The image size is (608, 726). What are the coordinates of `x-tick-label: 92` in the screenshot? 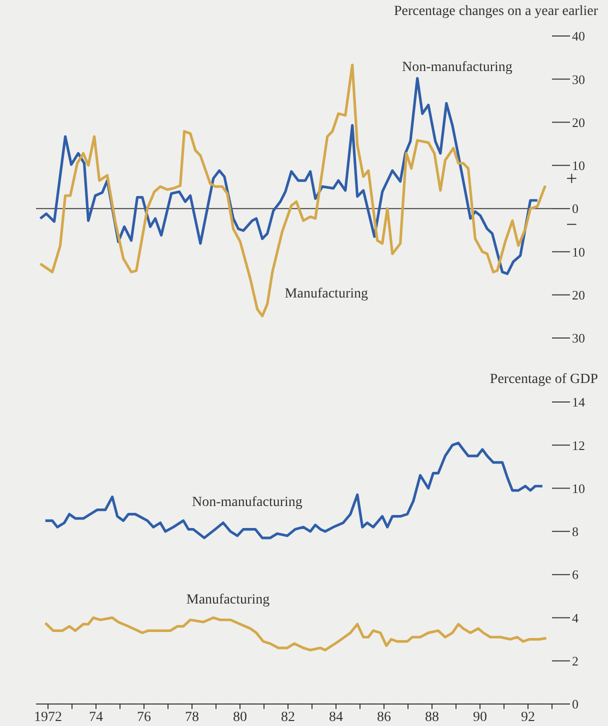 It's located at (528, 717).